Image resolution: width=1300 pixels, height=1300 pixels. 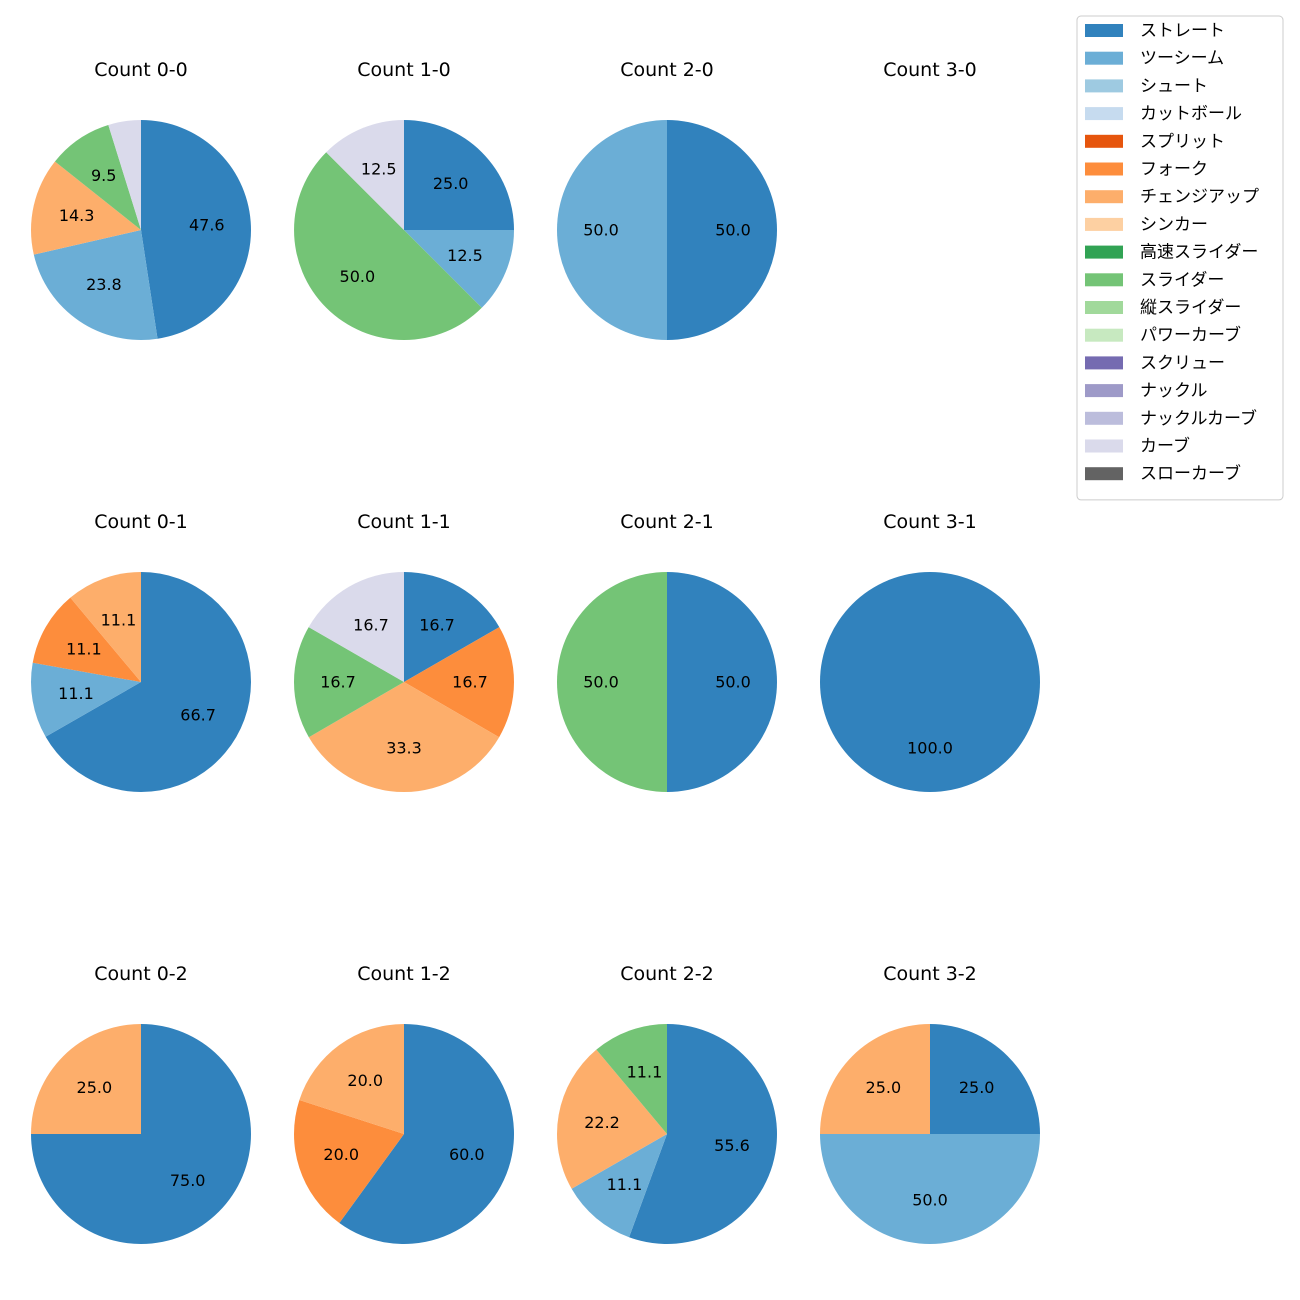 What do you see at coordinates (1174, 86) in the screenshot?
I see `legend-entry: シュート` at bounding box center [1174, 86].